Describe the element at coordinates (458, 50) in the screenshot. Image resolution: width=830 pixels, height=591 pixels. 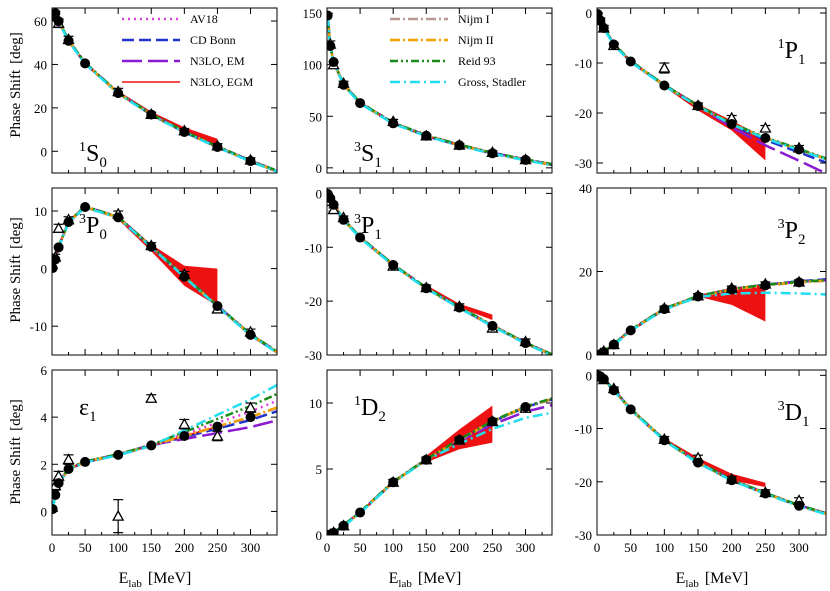
I see `legend-right: Nijm I Nijm II Reid 93 Gross, Stadler` at that location.